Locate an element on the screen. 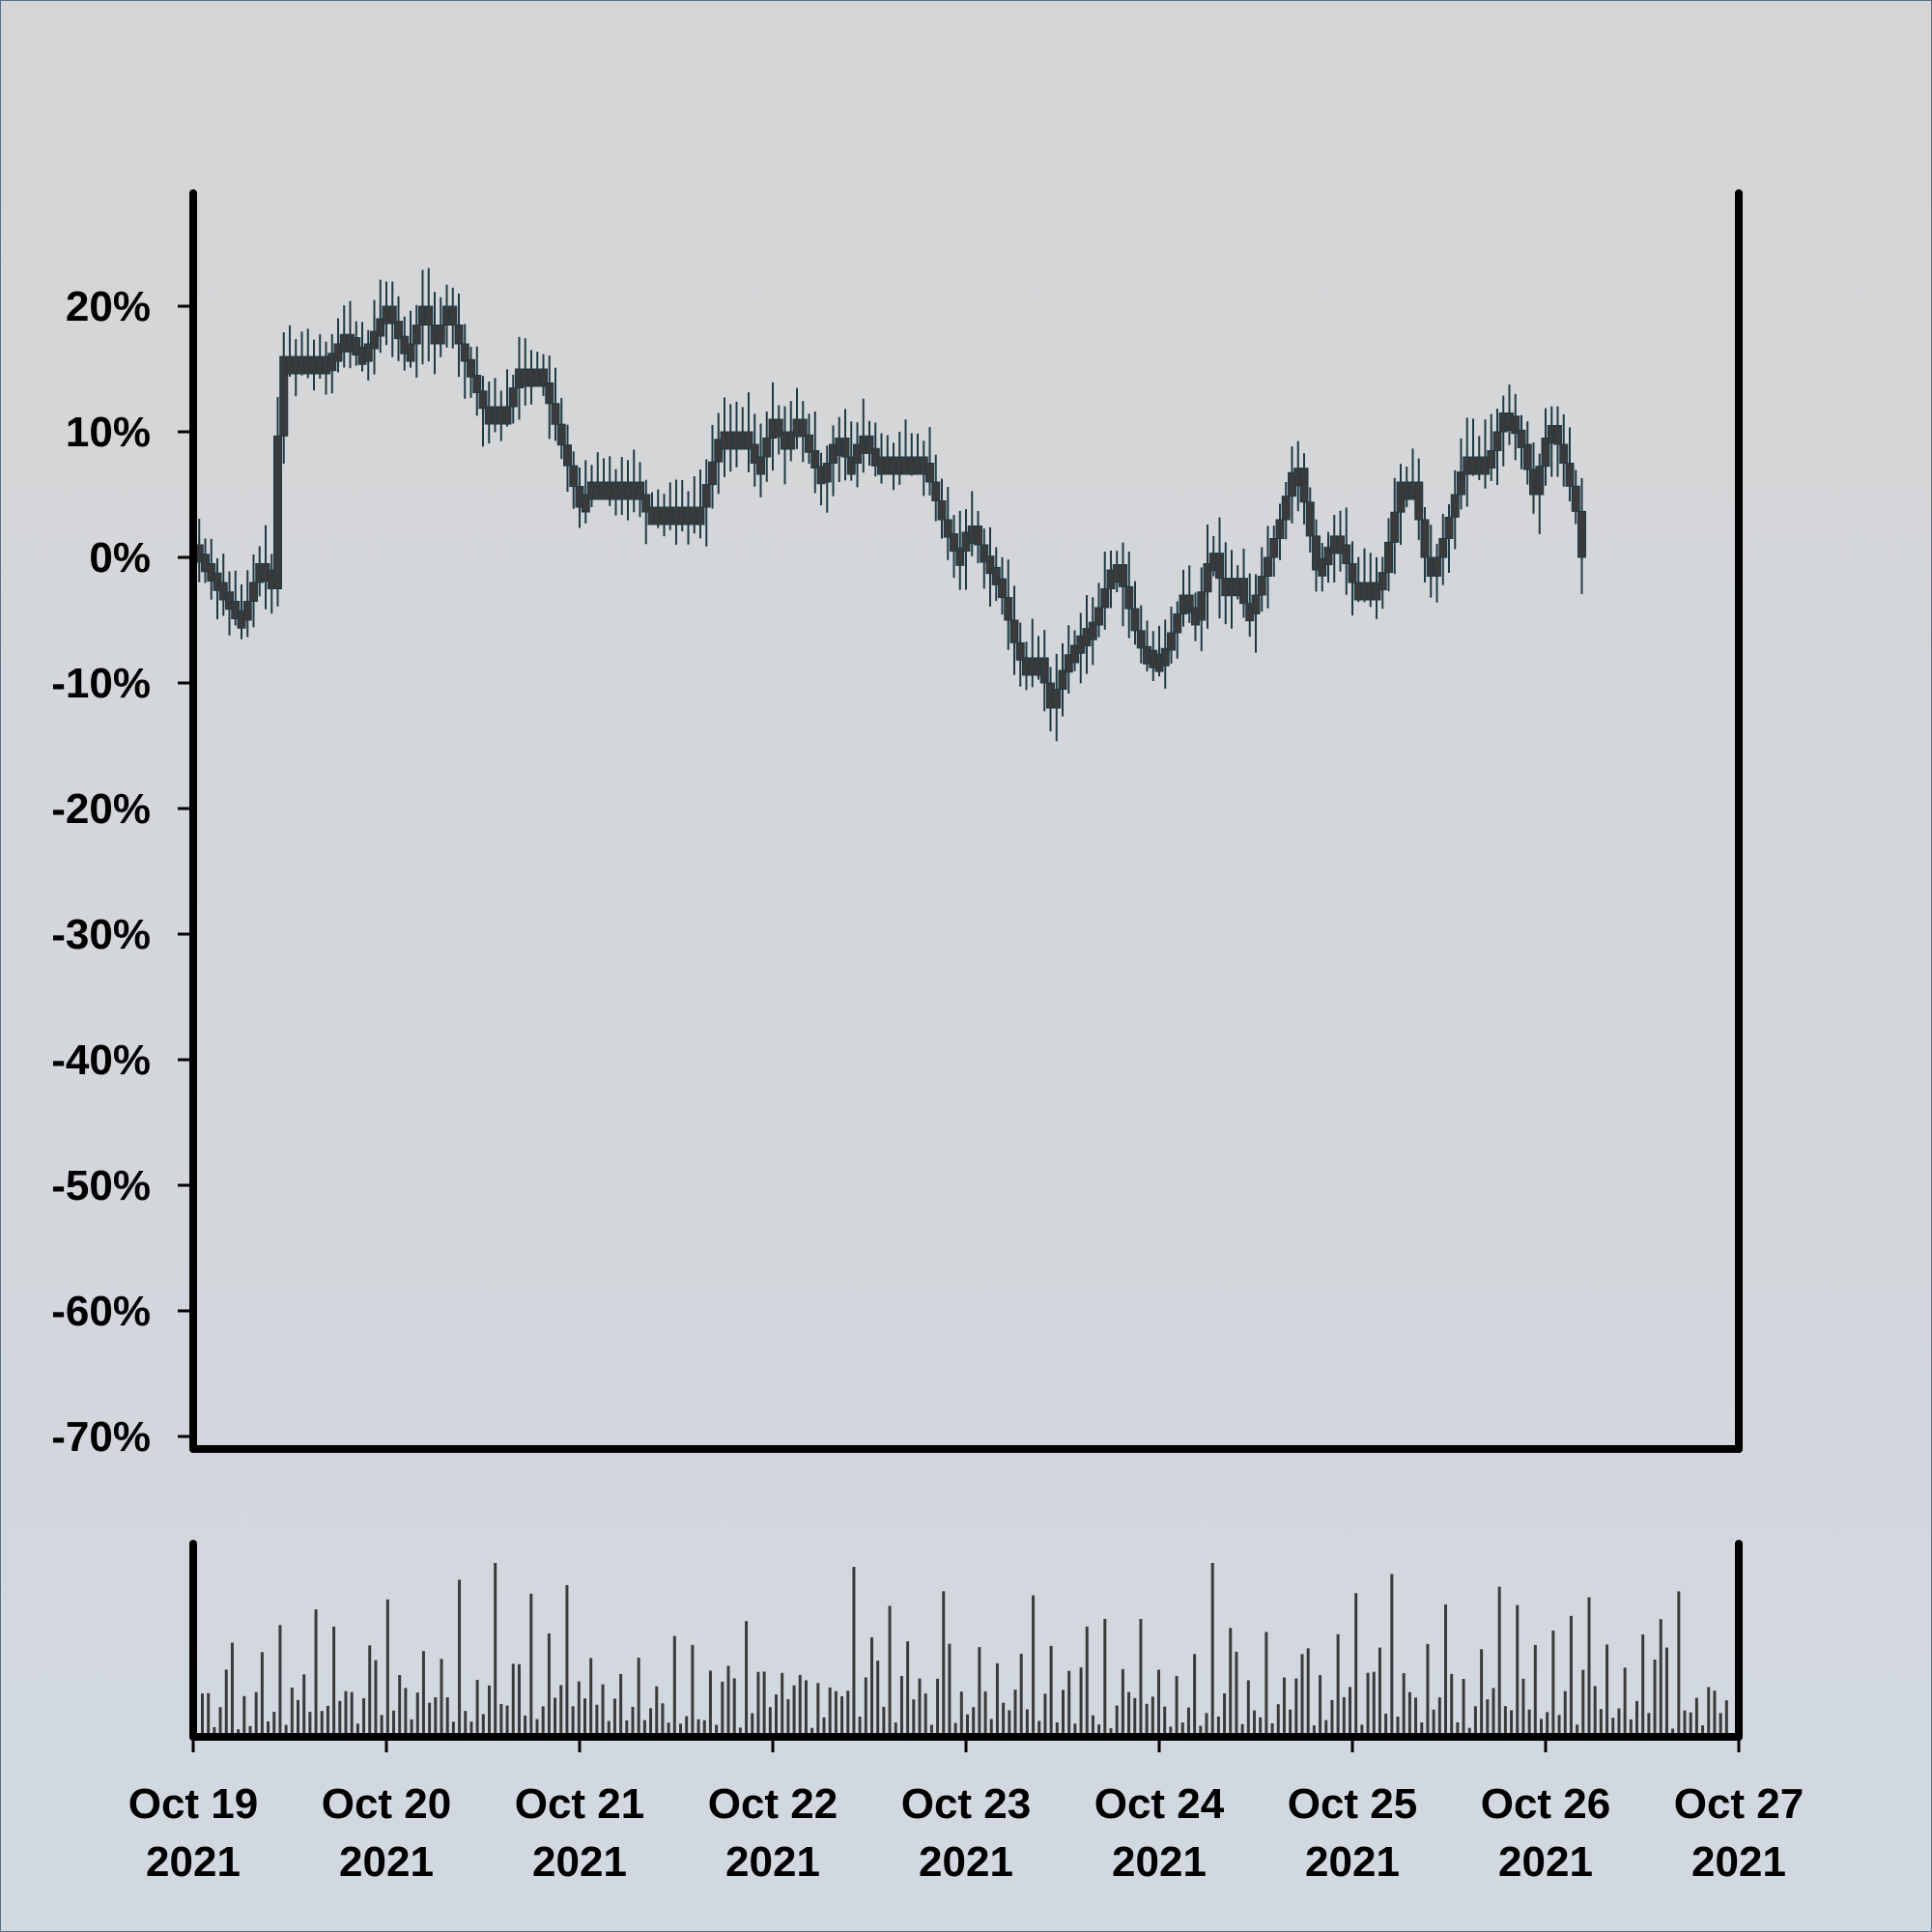  x-tick-label: Oct 19 is located at coordinates (193, 1804).